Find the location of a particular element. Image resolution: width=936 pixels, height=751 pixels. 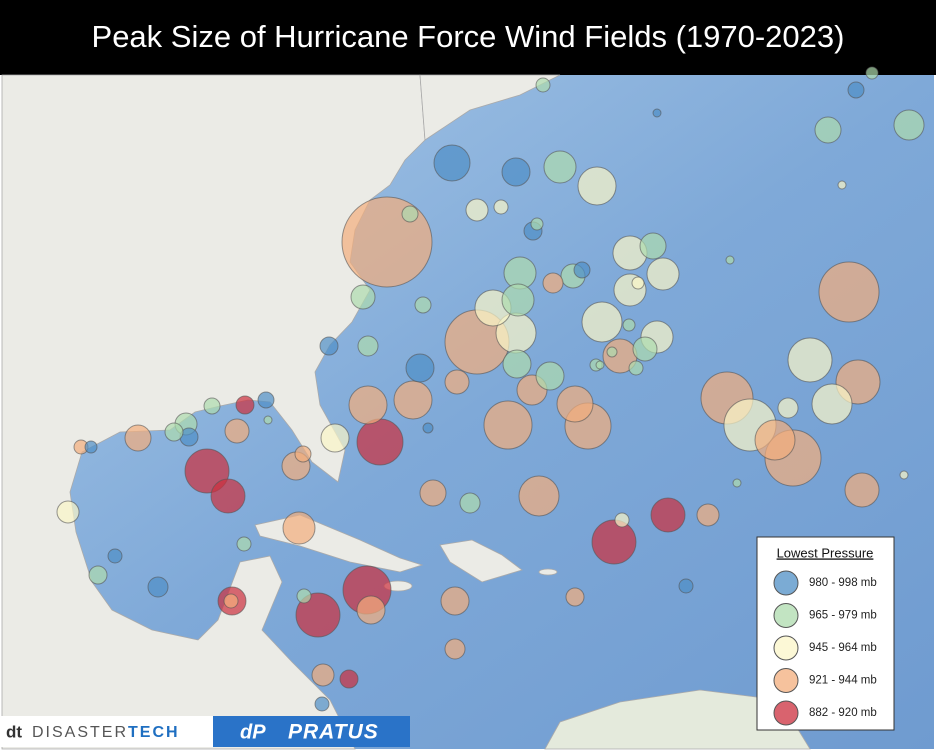

legend-label: 882 - 920 mb is located at coordinates (843, 713).